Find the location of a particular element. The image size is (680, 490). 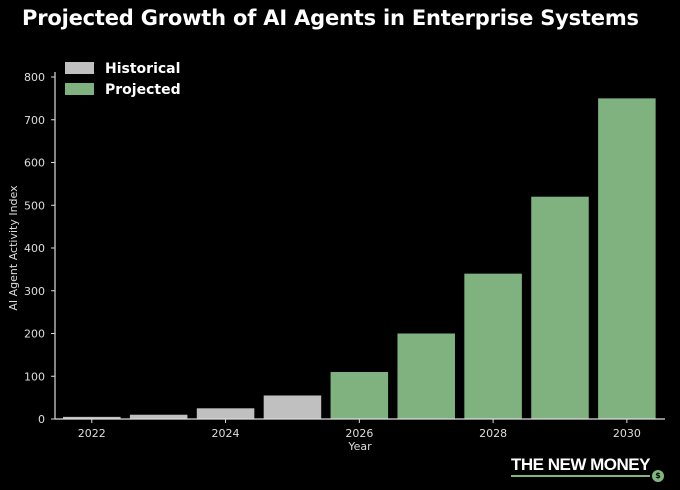

x-tick-label: 2030 is located at coordinates (627, 433).